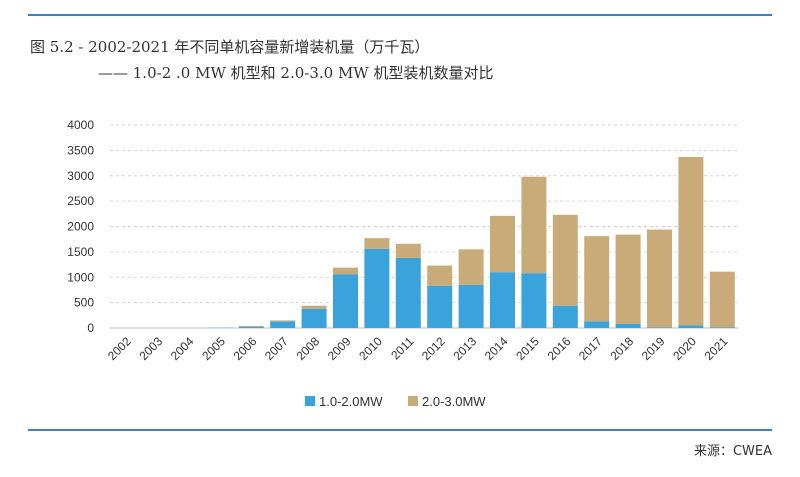 The image size is (800, 477). Describe the element at coordinates (296, 73) in the screenshot. I see `chart-subtitle: —— 1.0-2 .0 MW 机型和 2.0-3.0 MW 机型装机数量对比` at that location.